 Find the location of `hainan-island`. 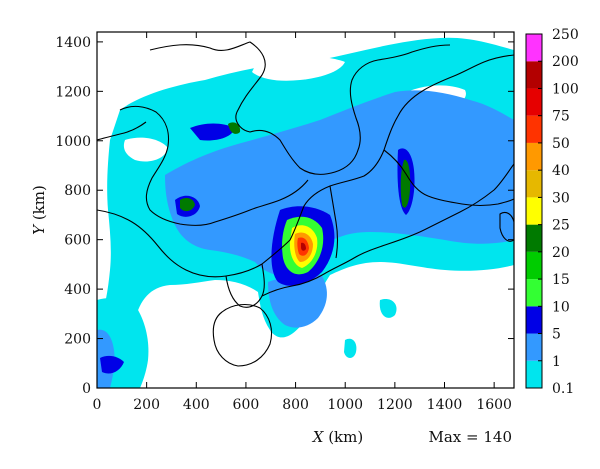

hainan-island is located at coordinates (242, 335).